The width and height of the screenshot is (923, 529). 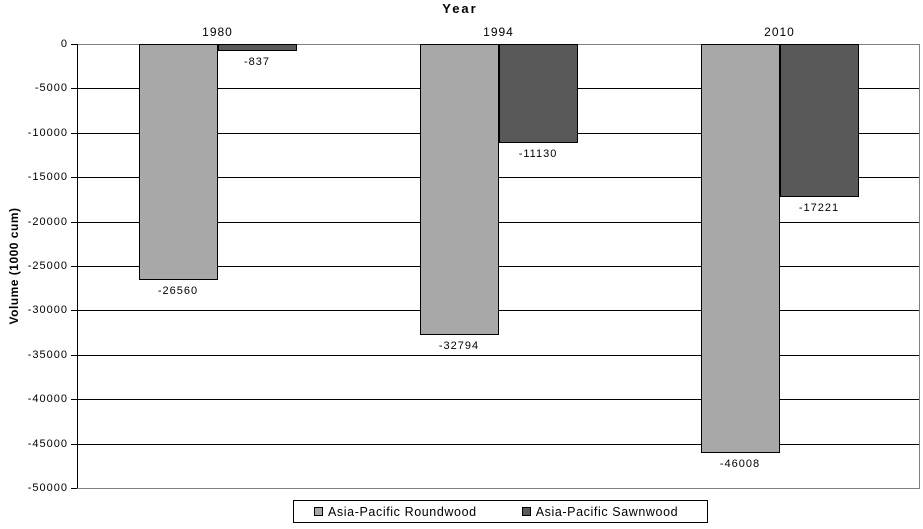 What do you see at coordinates (47, 444) in the screenshot?
I see `y-tick-label--45000: -45000` at bounding box center [47, 444].